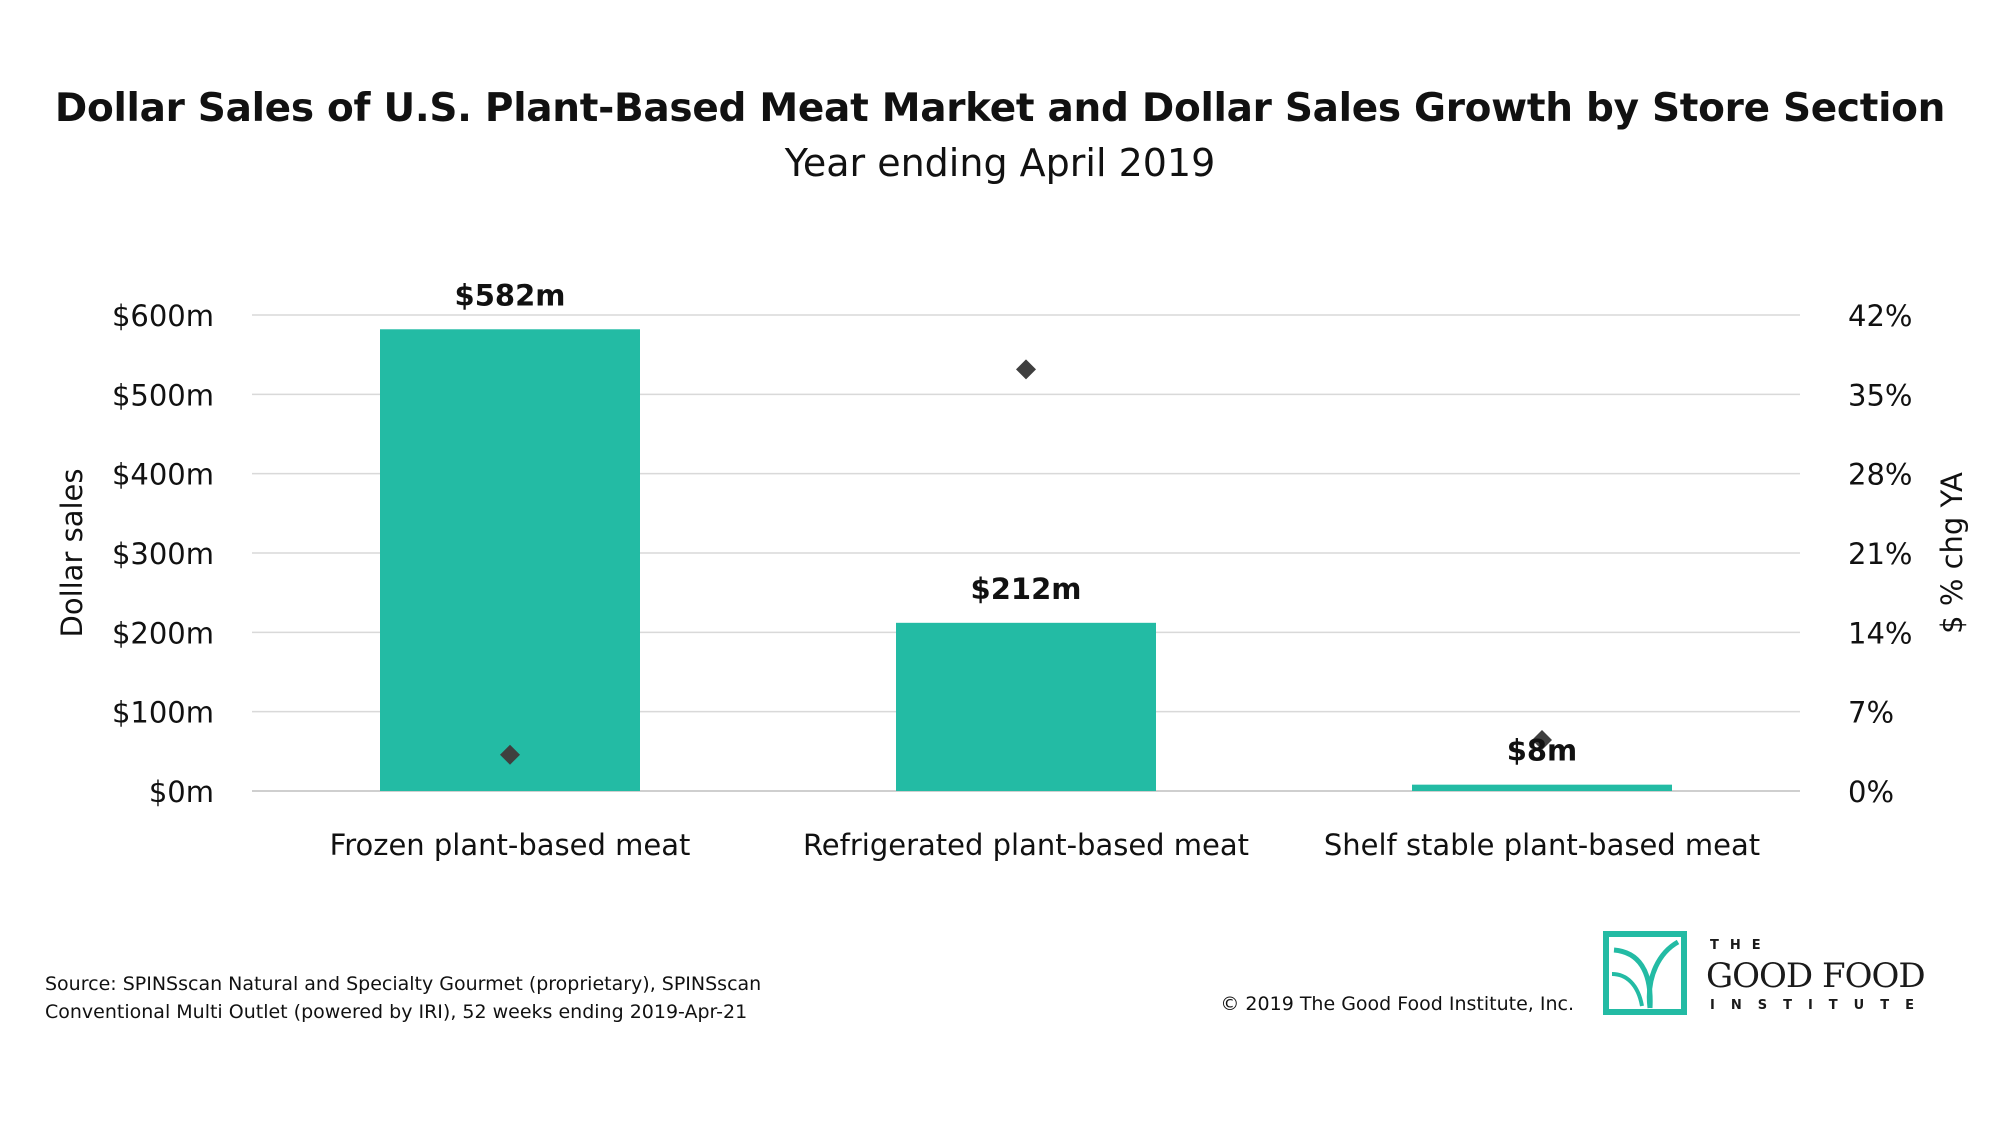 This screenshot has height=1125, width=2000. What do you see at coordinates (163, 475) in the screenshot?
I see `y-tick-label: $400m` at bounding box center [163, 475].